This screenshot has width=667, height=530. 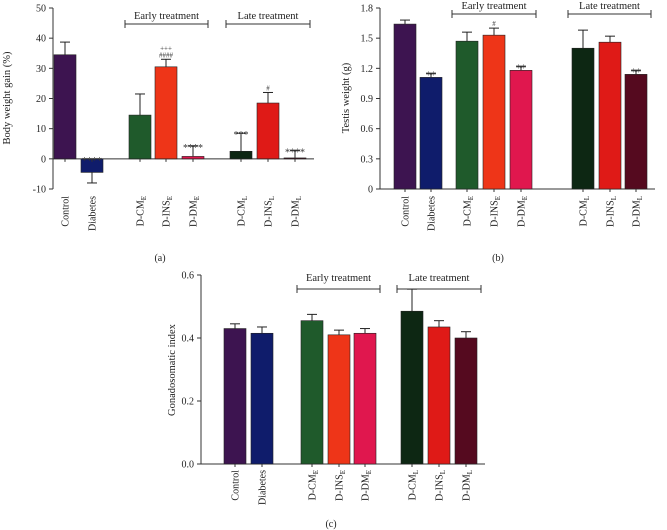 What do you see at coordinates (41, 99) in the screenshot?
I see `y-tick-label: 20` at bounding box center [41, 99].